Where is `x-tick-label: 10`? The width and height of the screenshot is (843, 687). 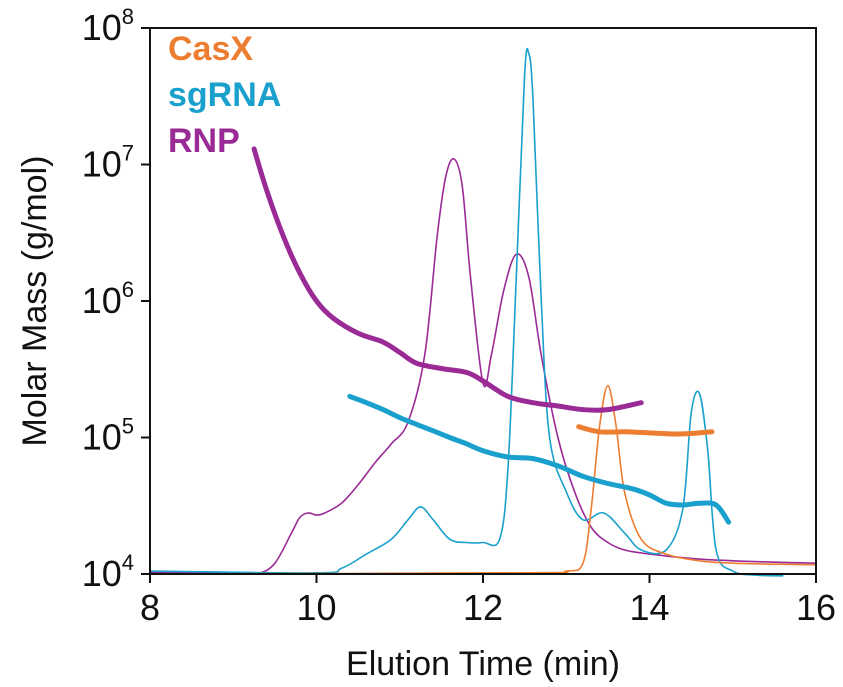 x-tick-label: 10 is located at coordinates (316, 607).